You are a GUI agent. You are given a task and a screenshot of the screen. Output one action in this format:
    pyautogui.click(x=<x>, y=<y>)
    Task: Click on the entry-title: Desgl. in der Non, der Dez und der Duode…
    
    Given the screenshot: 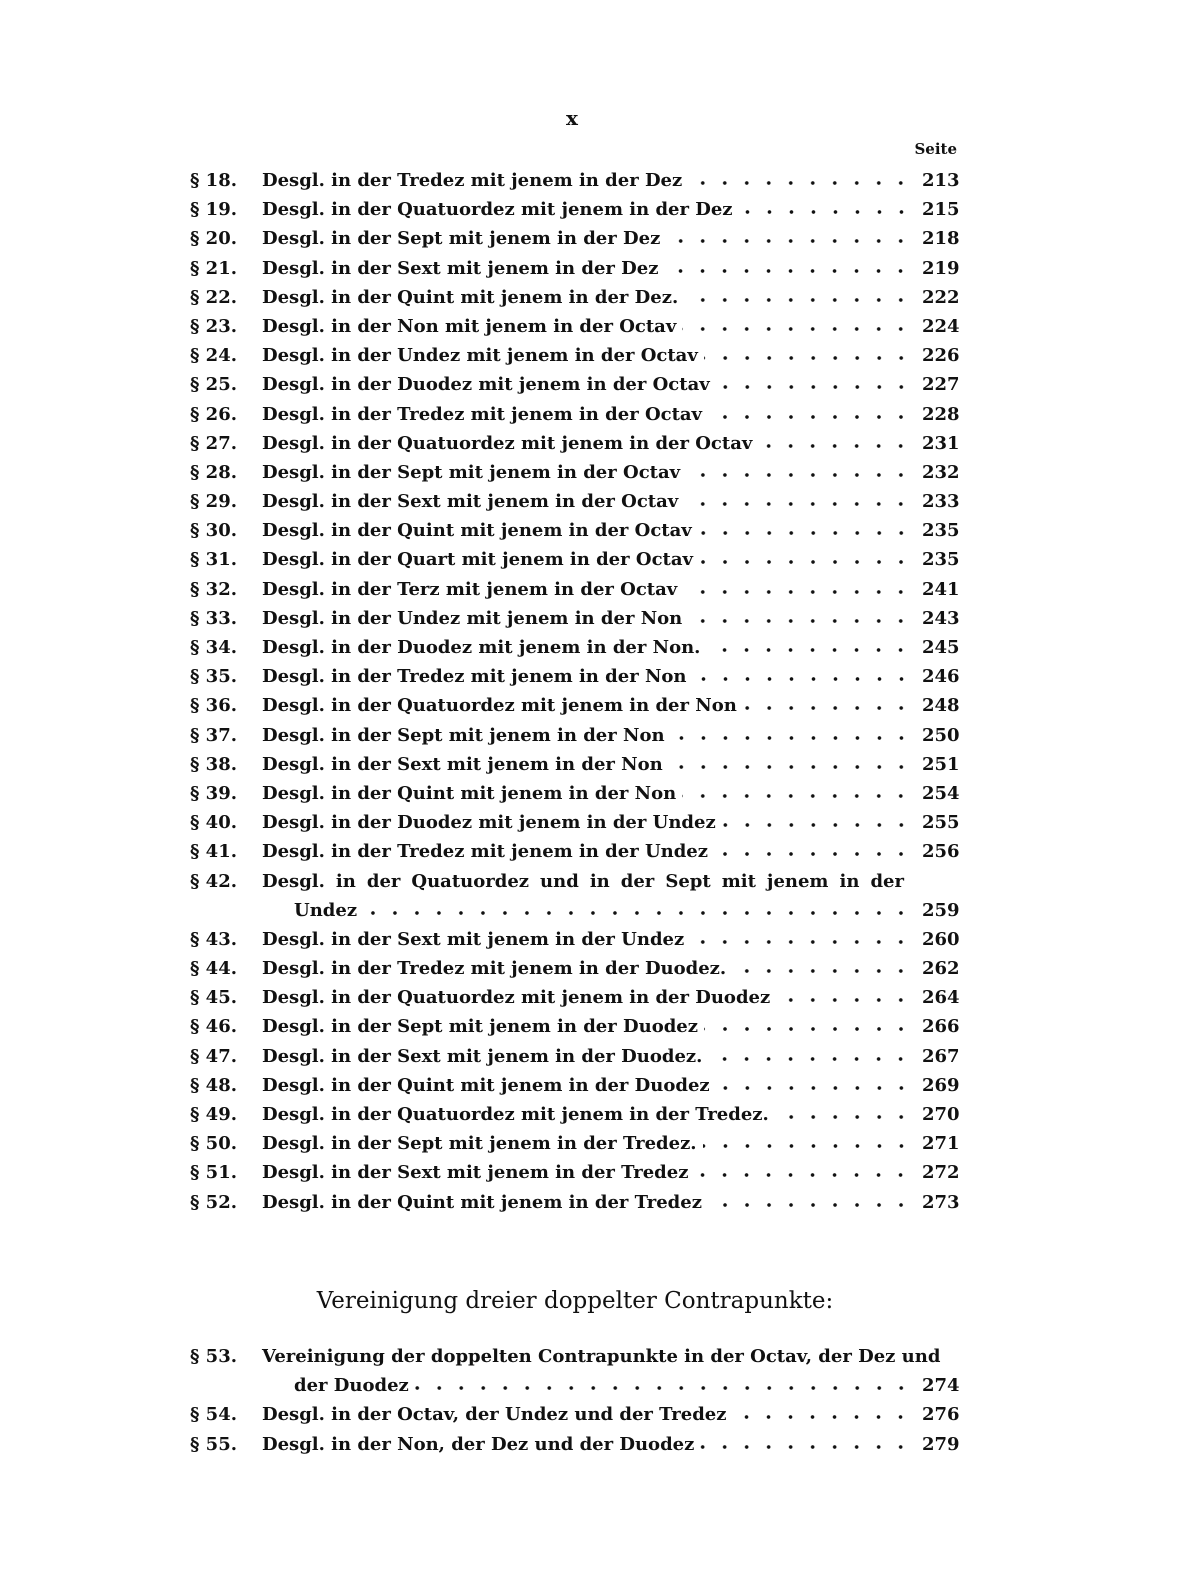 What is the action you would take?
    pyautogui.click(x=478, y=1444)
    